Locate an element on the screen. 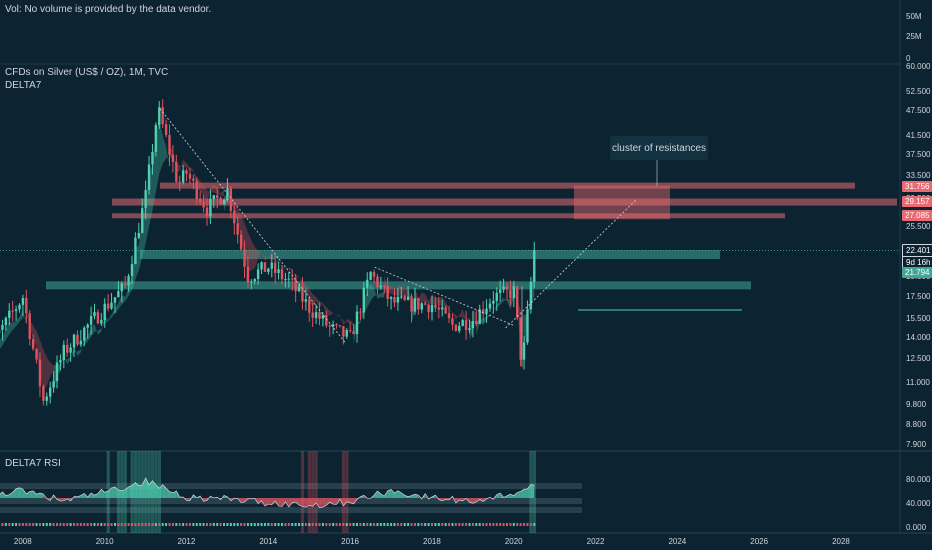 The height and width of the screenshot is (550, 932). indicator-name: DELTA7 is located at coordinates (23, 85).